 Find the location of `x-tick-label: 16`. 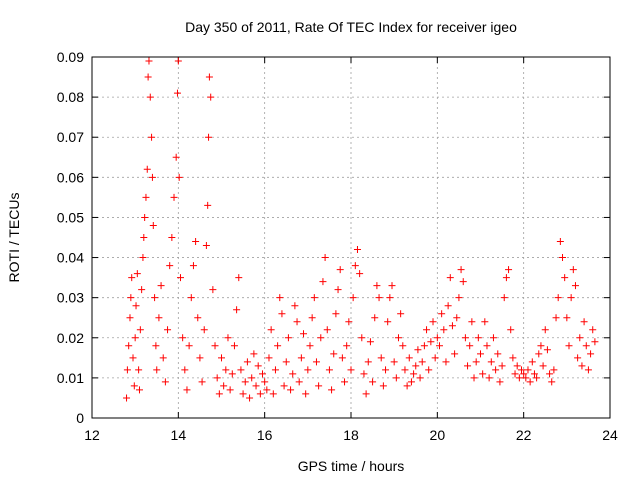

x-tick-label: 16 is located at coordinates (265, 435).